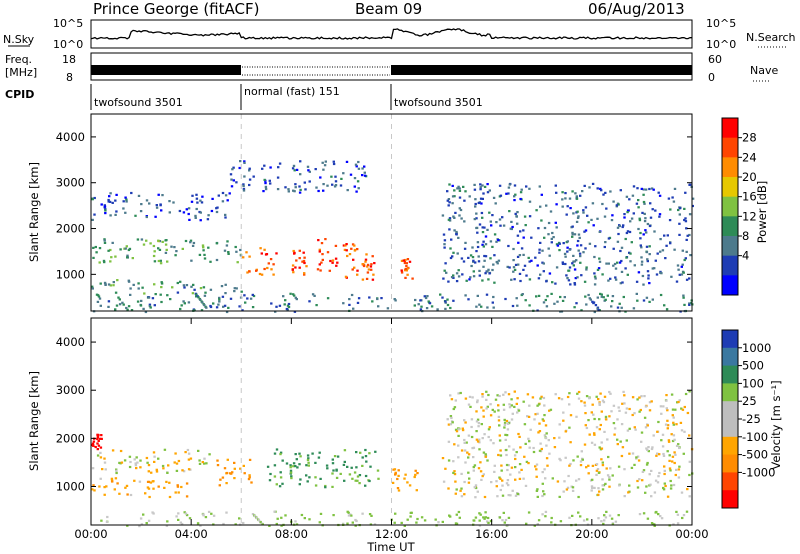 This screenshot has height=554, width=800. Describe the element at coordinates (70, 183) in the screenshot. I see `y-tick-label: 3000` at that location.